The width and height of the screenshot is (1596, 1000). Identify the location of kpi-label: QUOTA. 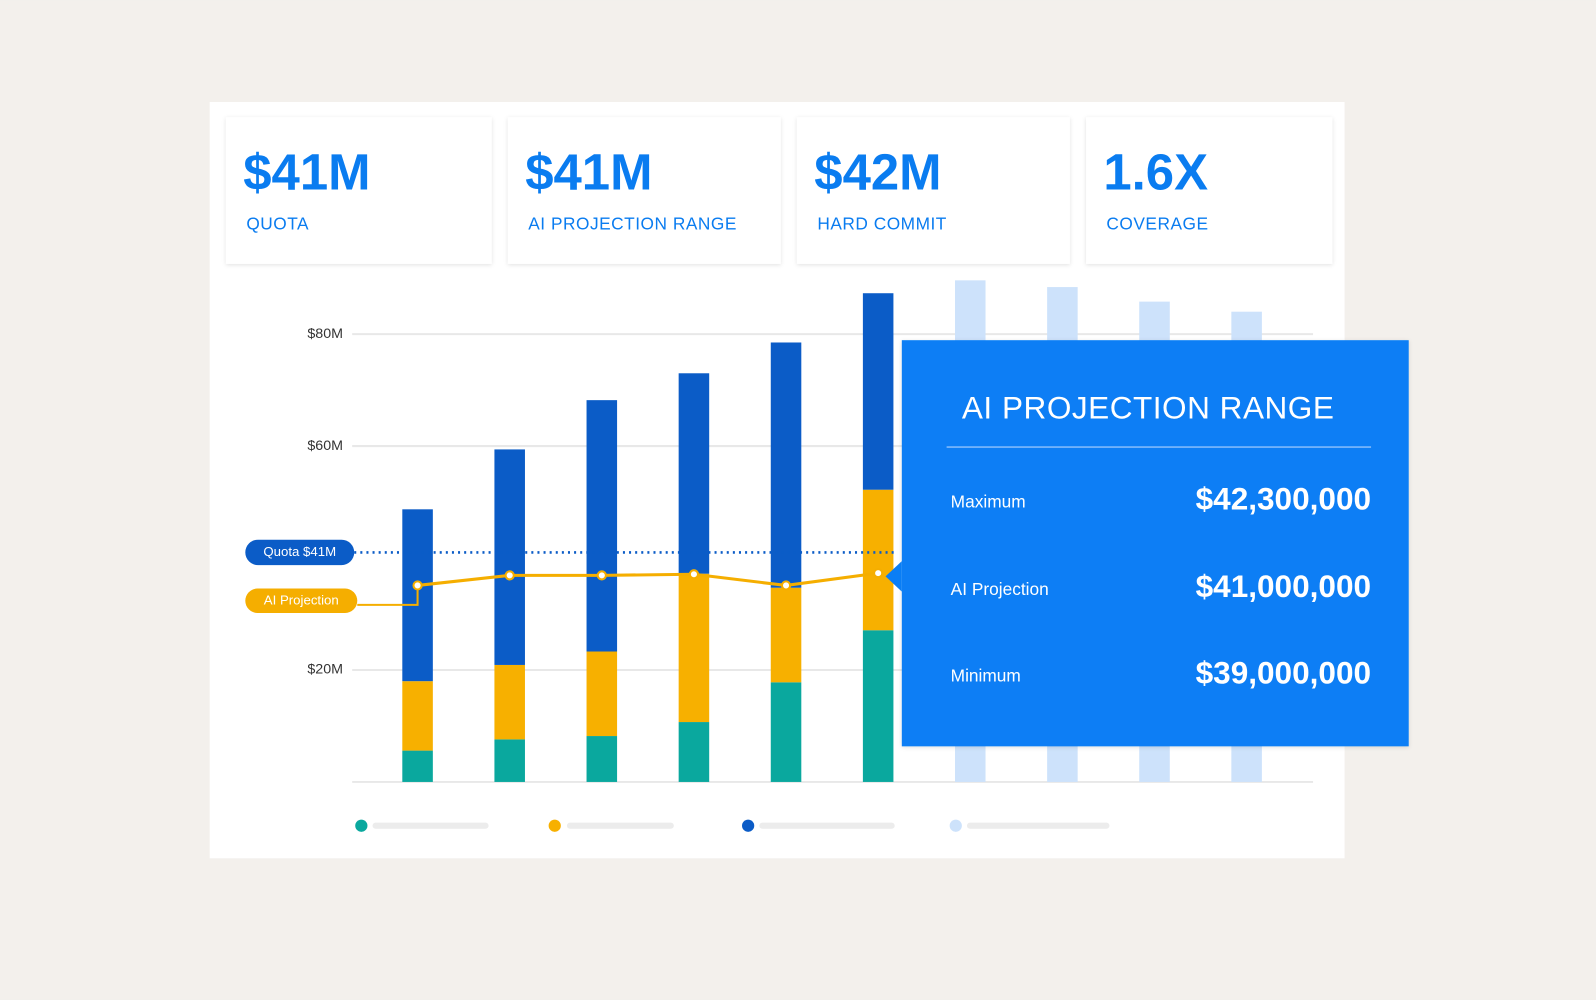
(277, 224).